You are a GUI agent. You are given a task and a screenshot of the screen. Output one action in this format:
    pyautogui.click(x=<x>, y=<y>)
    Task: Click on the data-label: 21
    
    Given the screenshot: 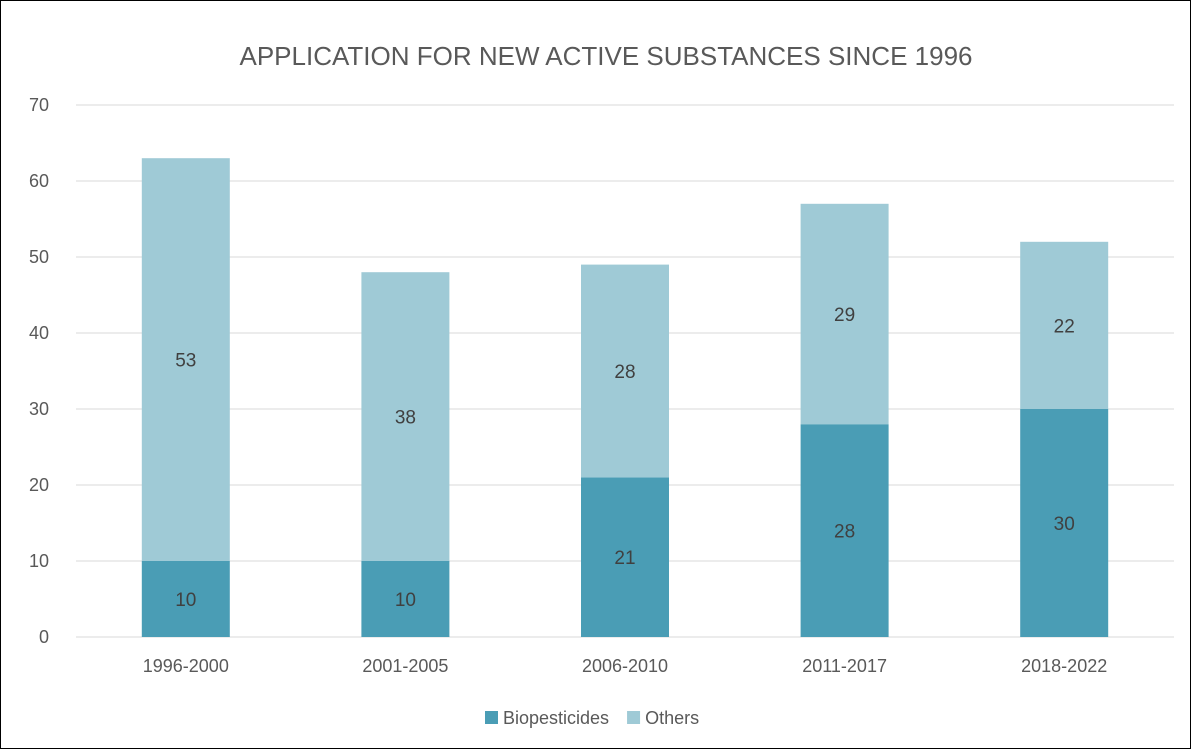 What is the action you would take?
    pyautogui.click(x=624, y=558)
    